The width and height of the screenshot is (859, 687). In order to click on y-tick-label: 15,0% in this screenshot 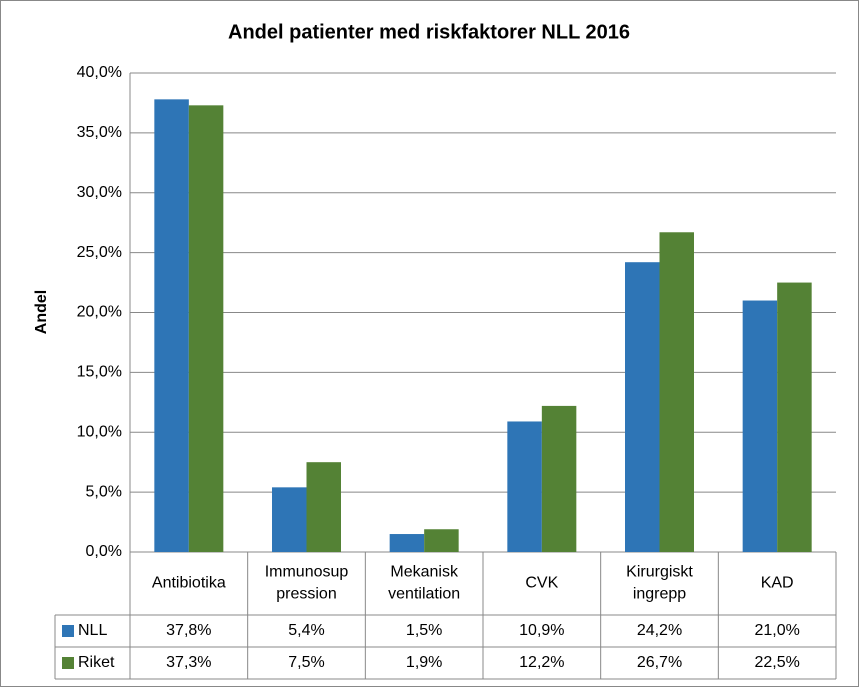, I will do `click(99, 372)`.